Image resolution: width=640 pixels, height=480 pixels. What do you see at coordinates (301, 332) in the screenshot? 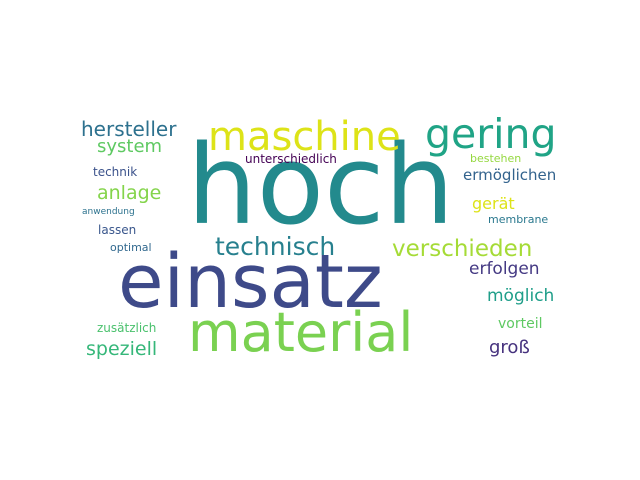
I see `word-material: material` at bounding box center [301, 332].